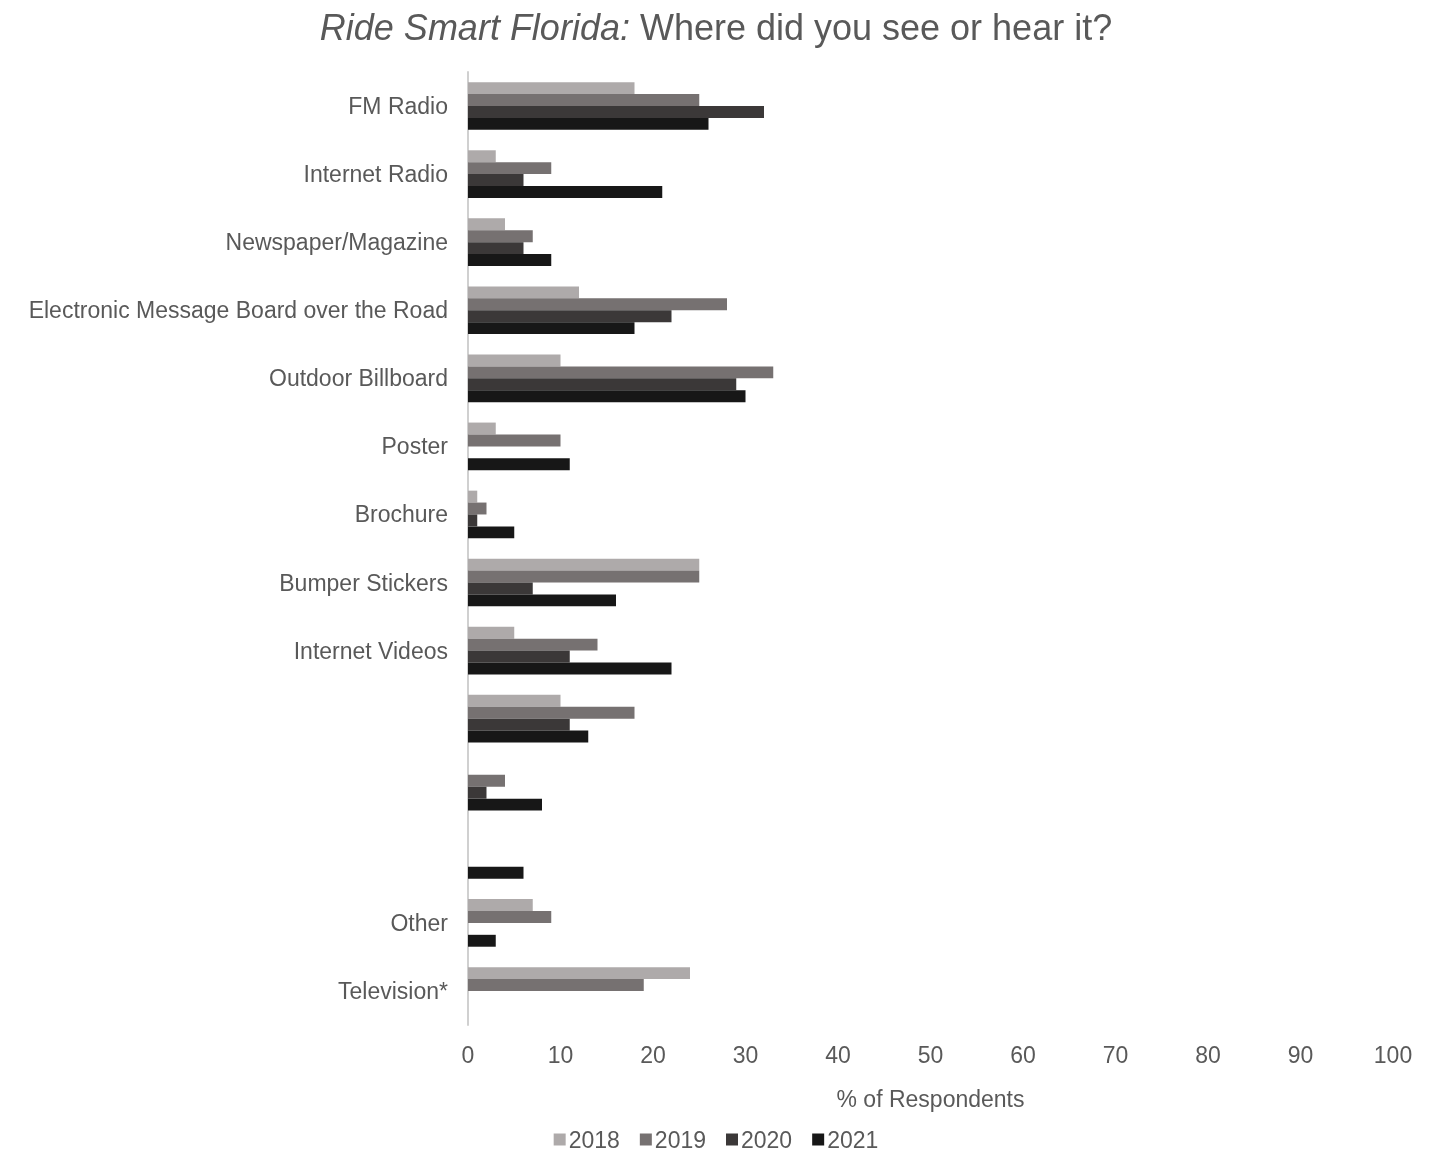 The height and width of the screenshot is (1158, 1432). What do you see at coordinates (363, 582) in the screenshot?
I see `y-tick-label: Bumper Stickers` at bounding box center [363, 582].